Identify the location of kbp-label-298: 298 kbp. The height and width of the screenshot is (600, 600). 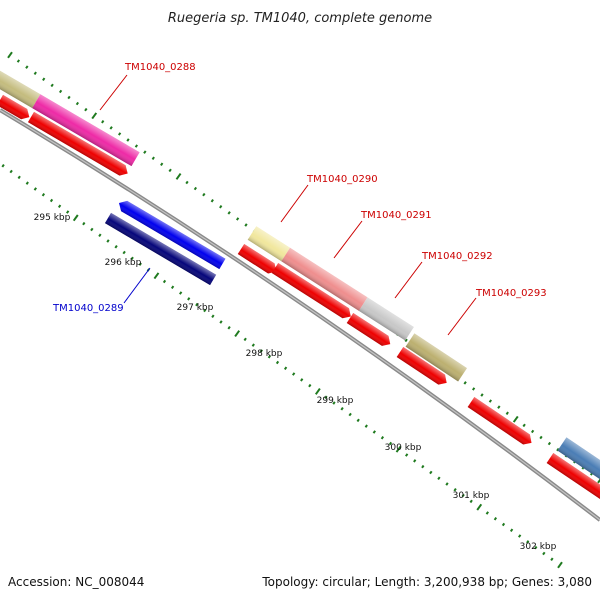
(264, 354).